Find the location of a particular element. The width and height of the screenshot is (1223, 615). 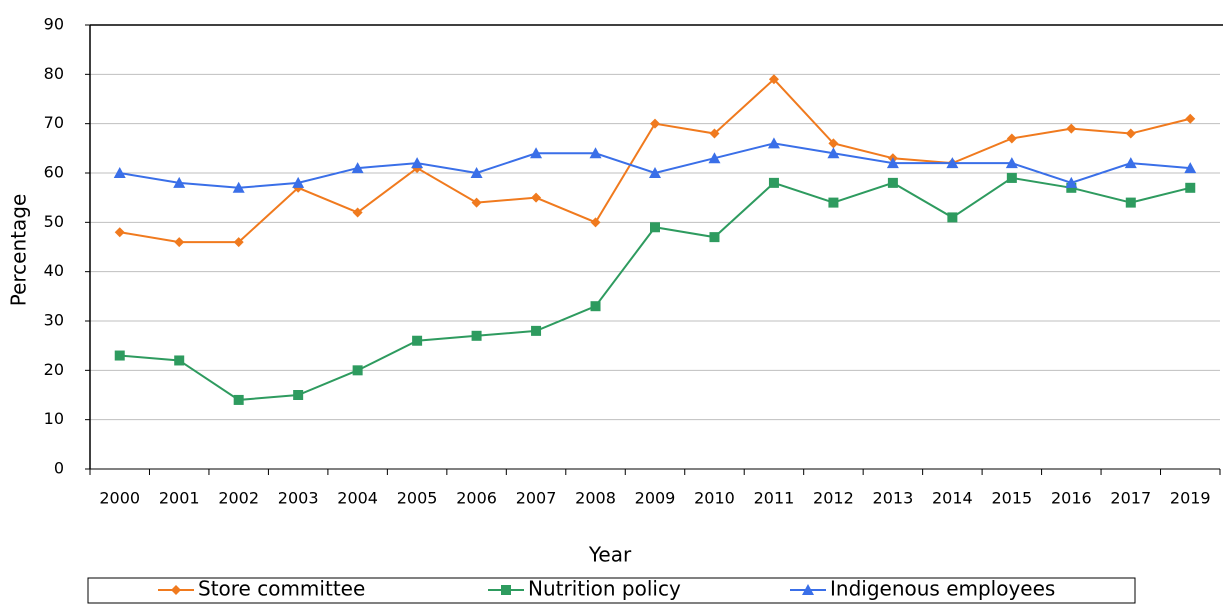

x-tick-label: 2000 is located at coordinates (119, 498).